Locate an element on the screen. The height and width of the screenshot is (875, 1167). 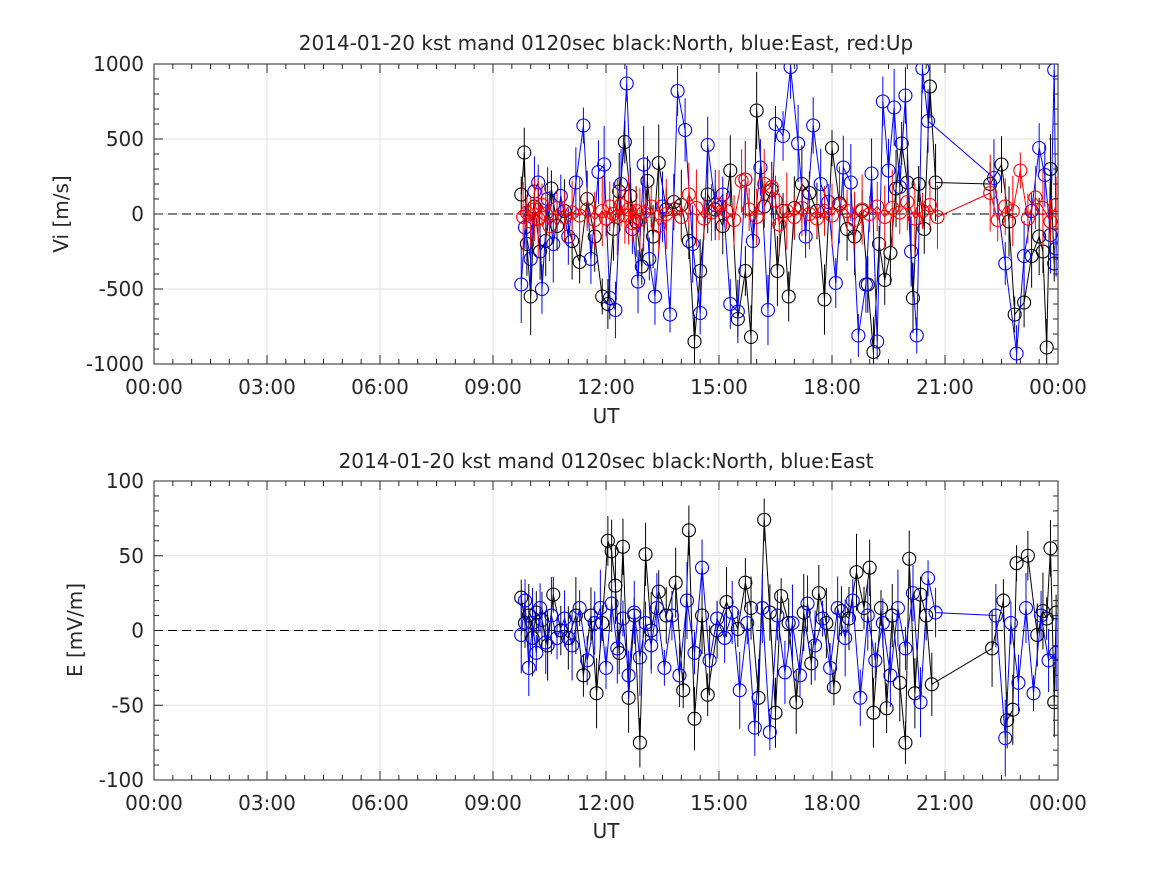
velocity-y-tick-label: -500 is located at coordinates (121, 289).